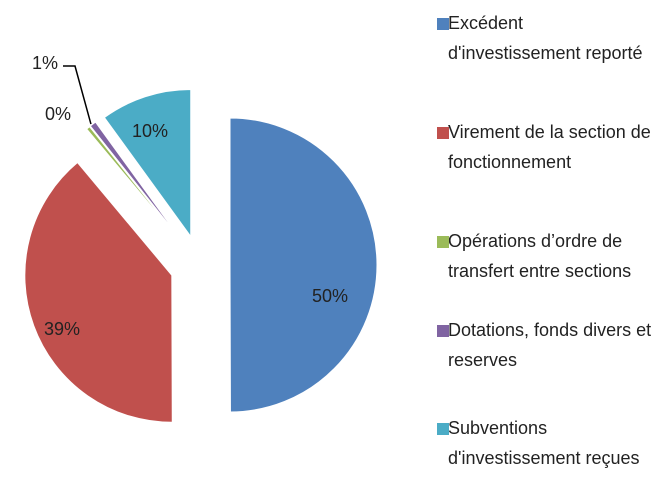 Image resolution: width=654 pixels, height=502 pixels. What do you see at coordinates (77, 95) in the screenshot?
I see `leader-line` at bounding box center [77, 95].